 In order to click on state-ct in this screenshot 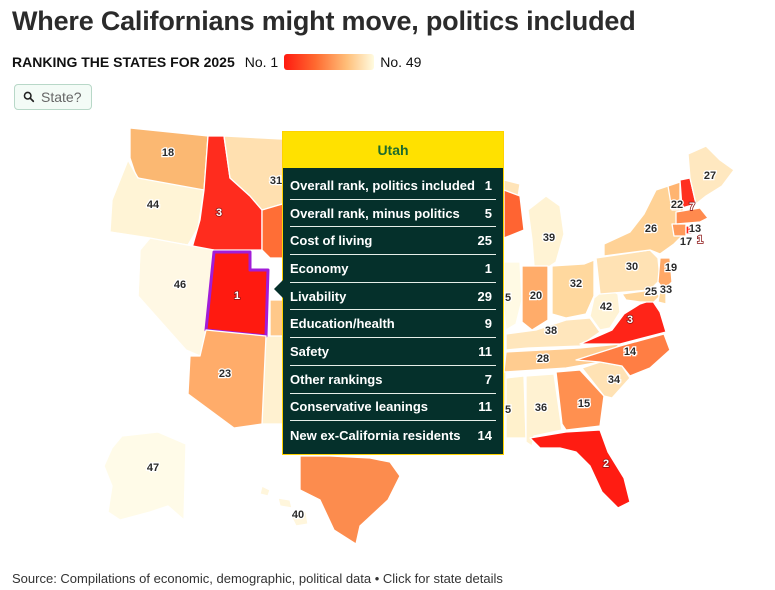, I will do `click(679, 230)`.